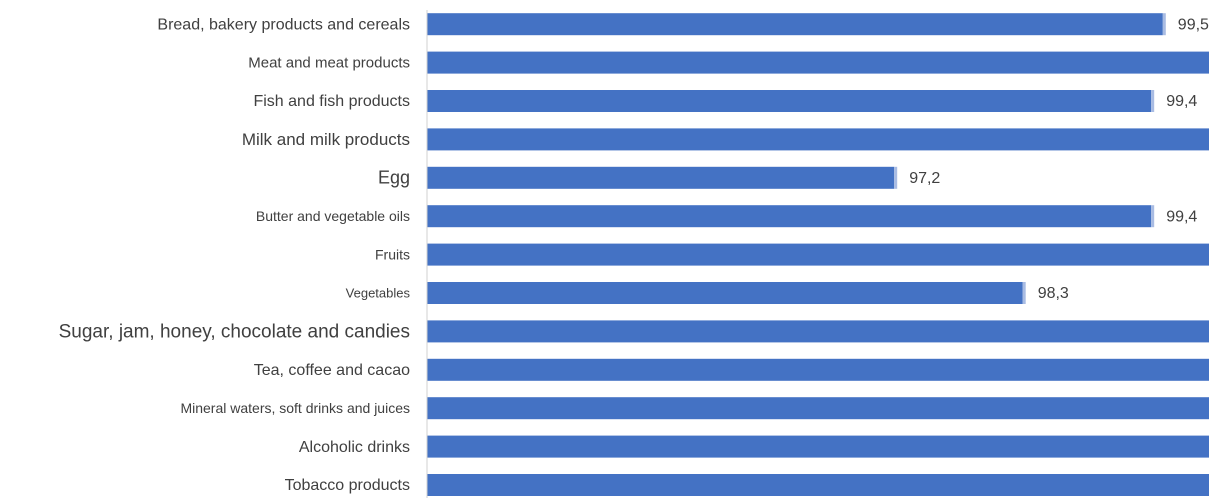 This screenshot has width=1209, height=498. Describe the element at coordinates (1181, 101) in the screenshot. I see `value-label-fish-and-fish-products: 99,4` at that location.